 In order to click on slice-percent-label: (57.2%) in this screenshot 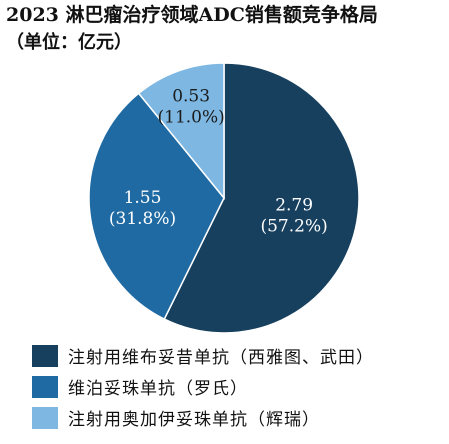, I will do `click(293, 226)`.